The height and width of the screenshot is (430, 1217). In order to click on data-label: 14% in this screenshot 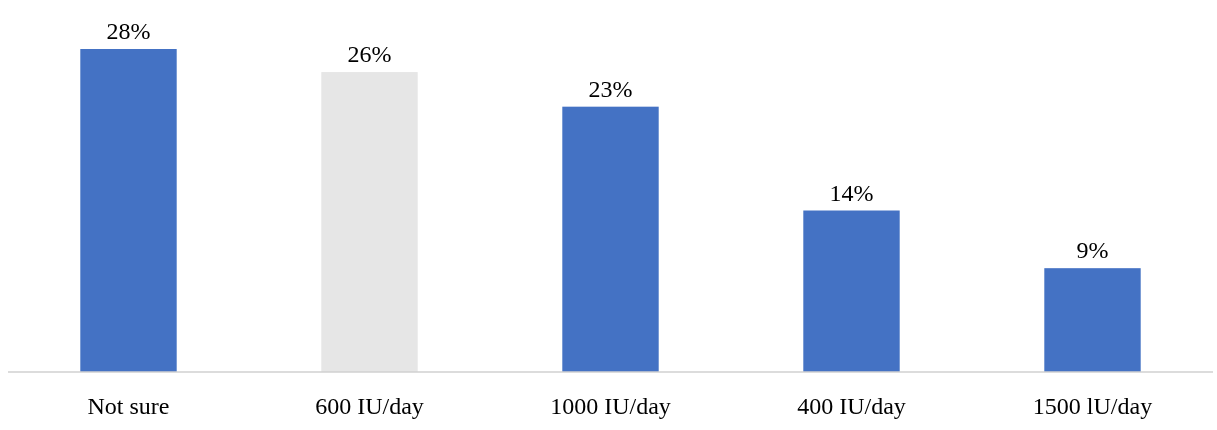, I will do `click(851, 192)`.